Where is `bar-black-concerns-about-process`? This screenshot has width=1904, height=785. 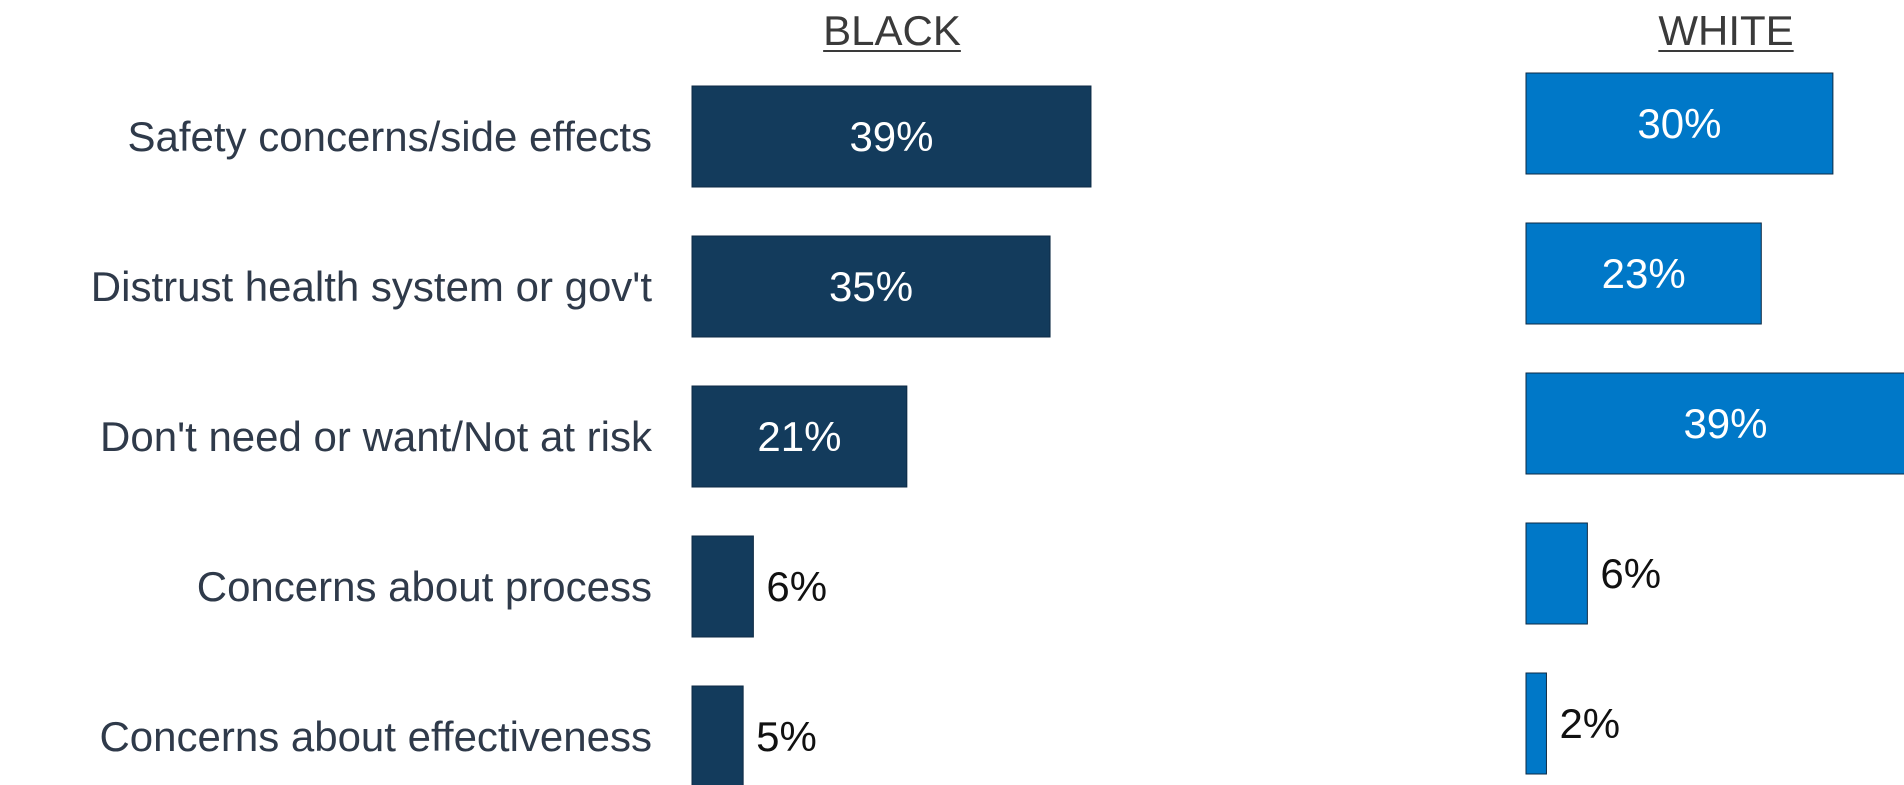 bar-black-concerns-about-process is located at coordinates (722, 586).